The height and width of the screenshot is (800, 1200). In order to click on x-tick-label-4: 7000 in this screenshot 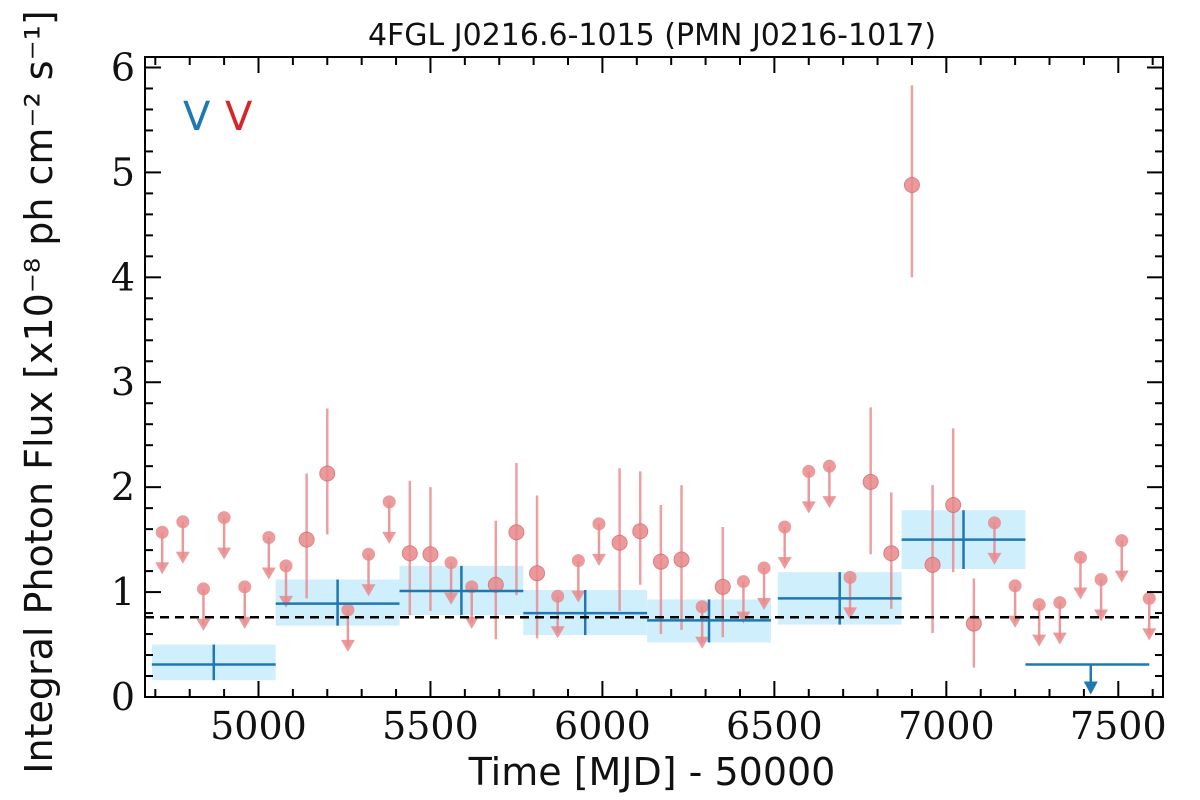, I will do `click(946, 726)`.